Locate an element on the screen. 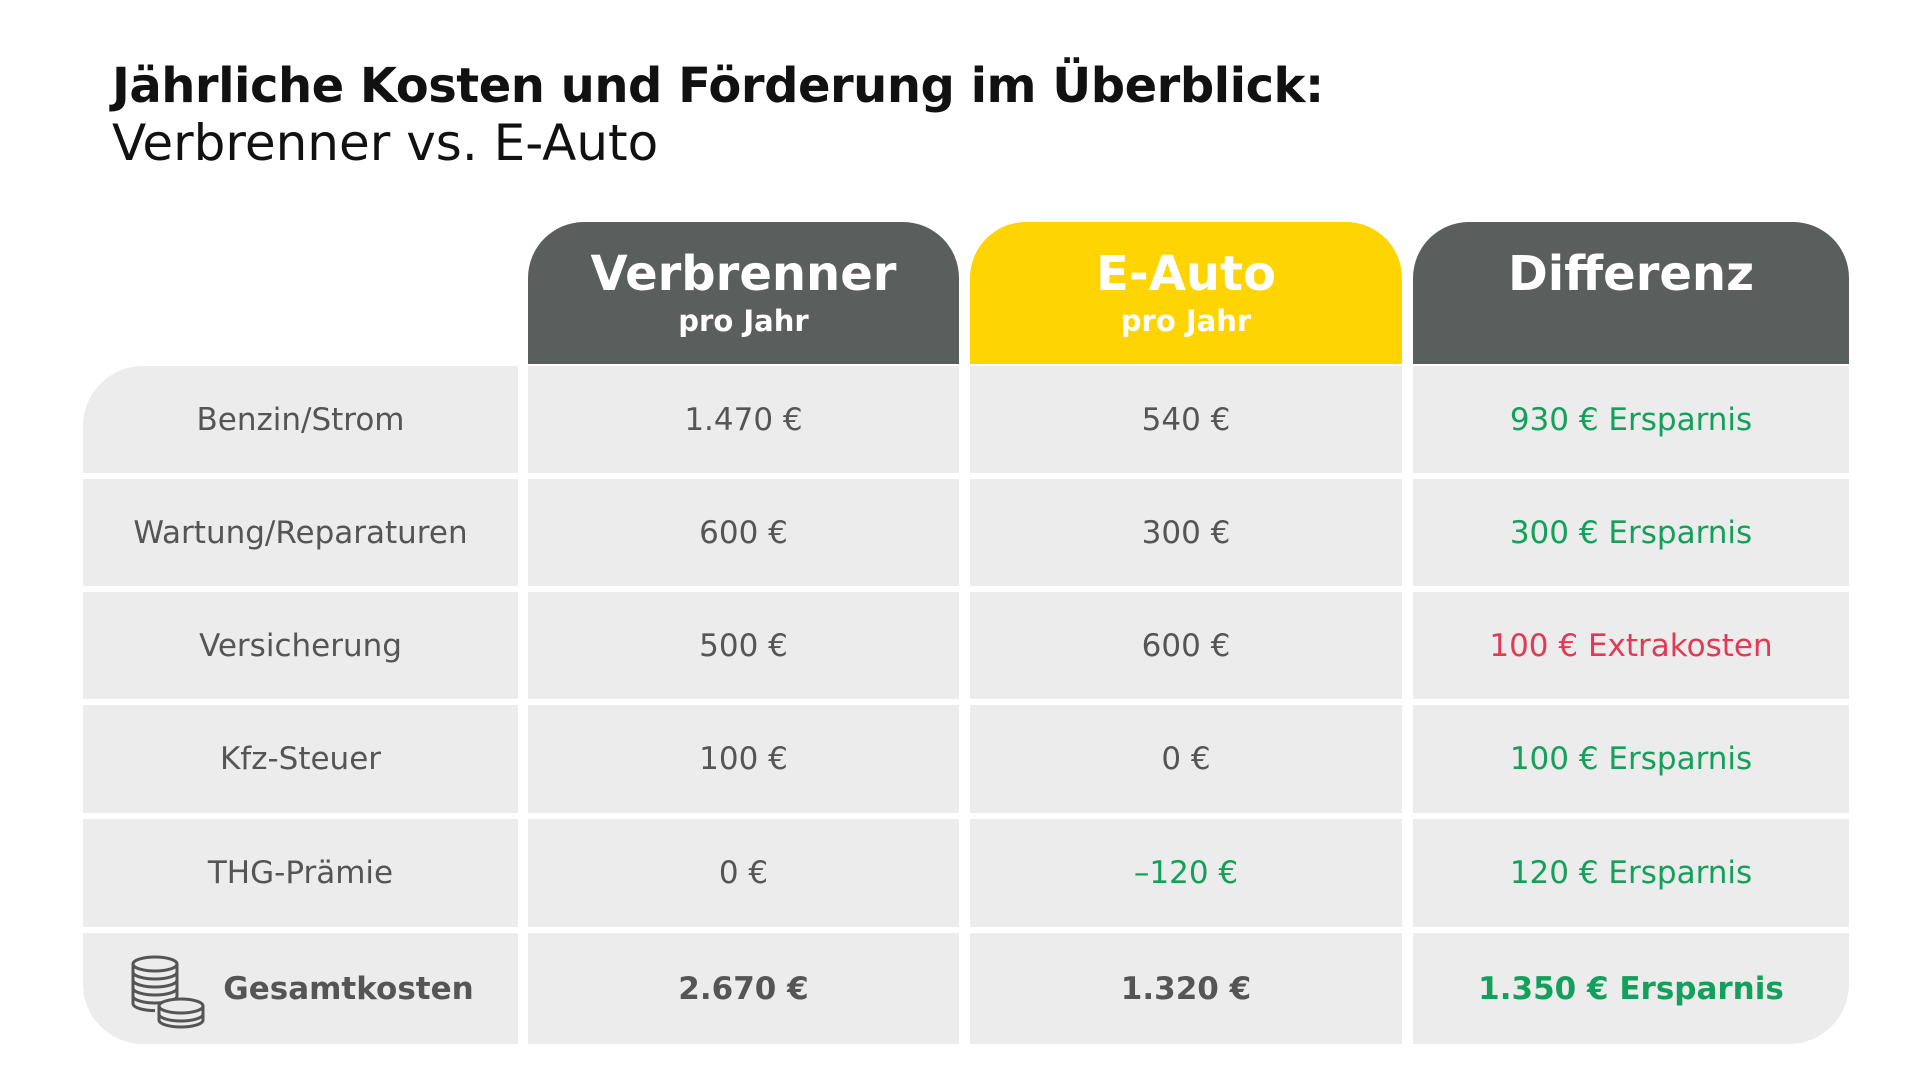 This screenshot has height=1080, width=1920. row-label: Benzin/Strom is located at coordinates (300, 419).